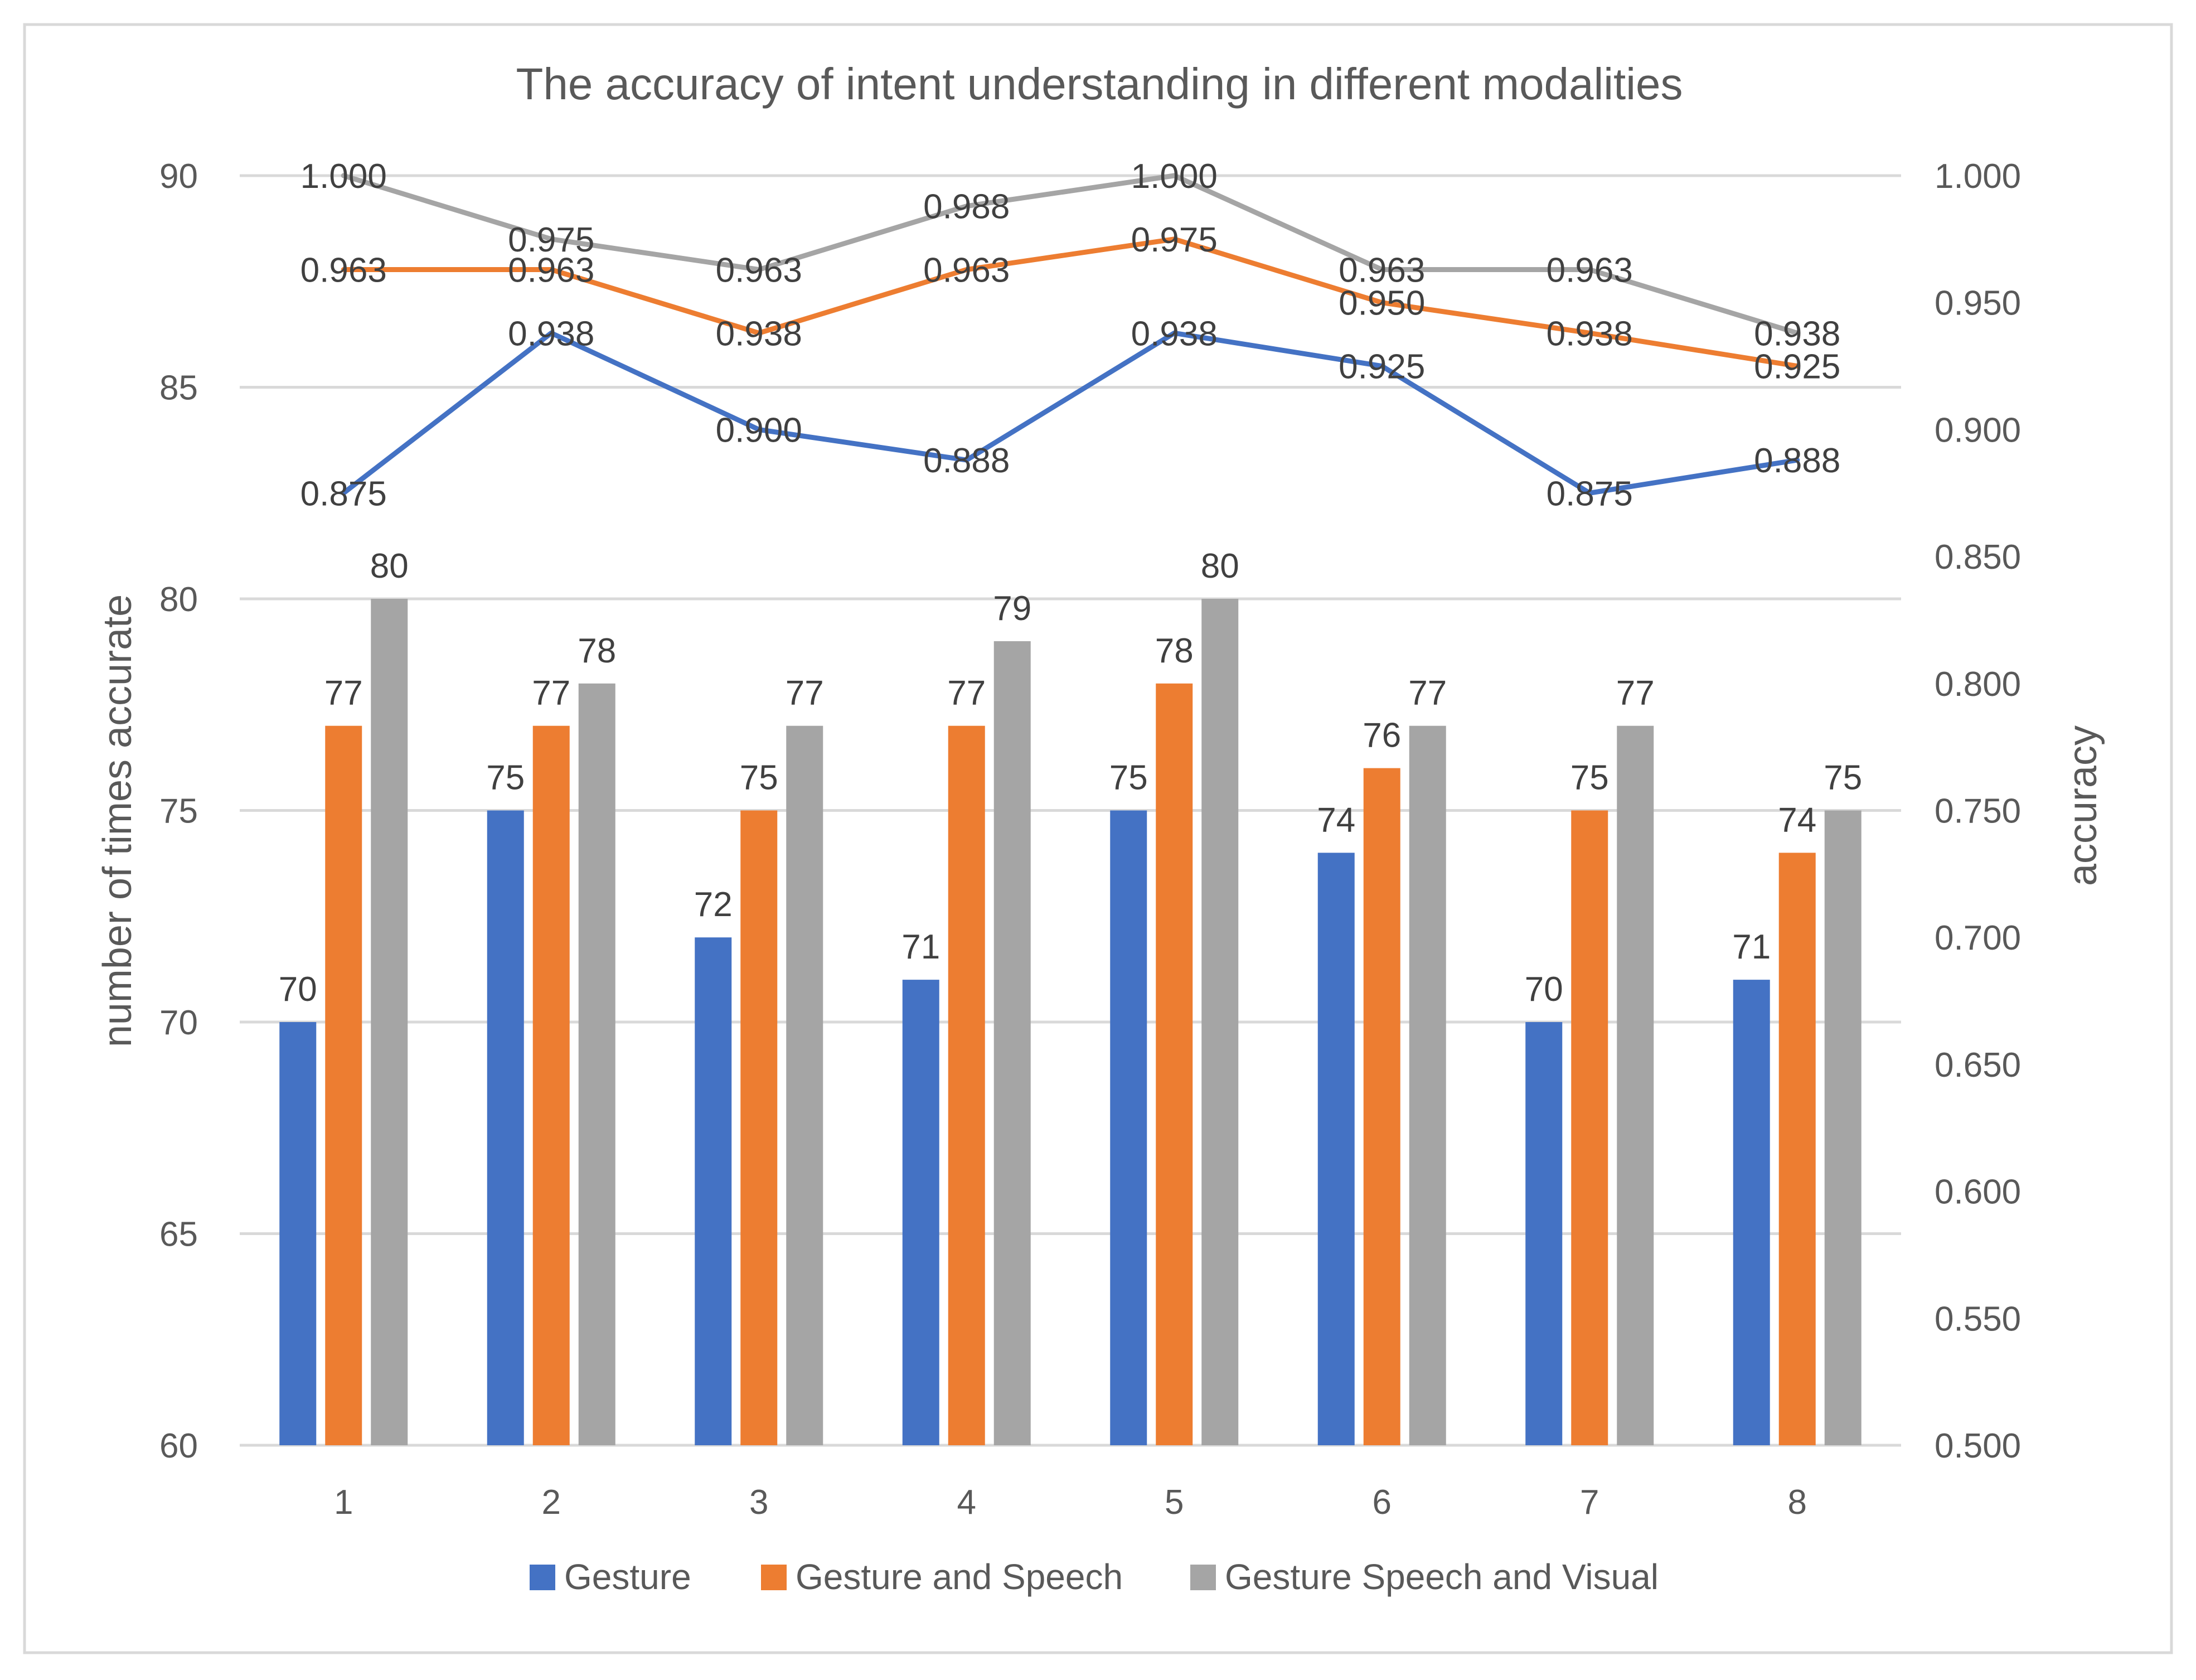 The width and height of the screenshot is (2196, 1680). I want to click on y-tick-label: 90, so click(178, 177).